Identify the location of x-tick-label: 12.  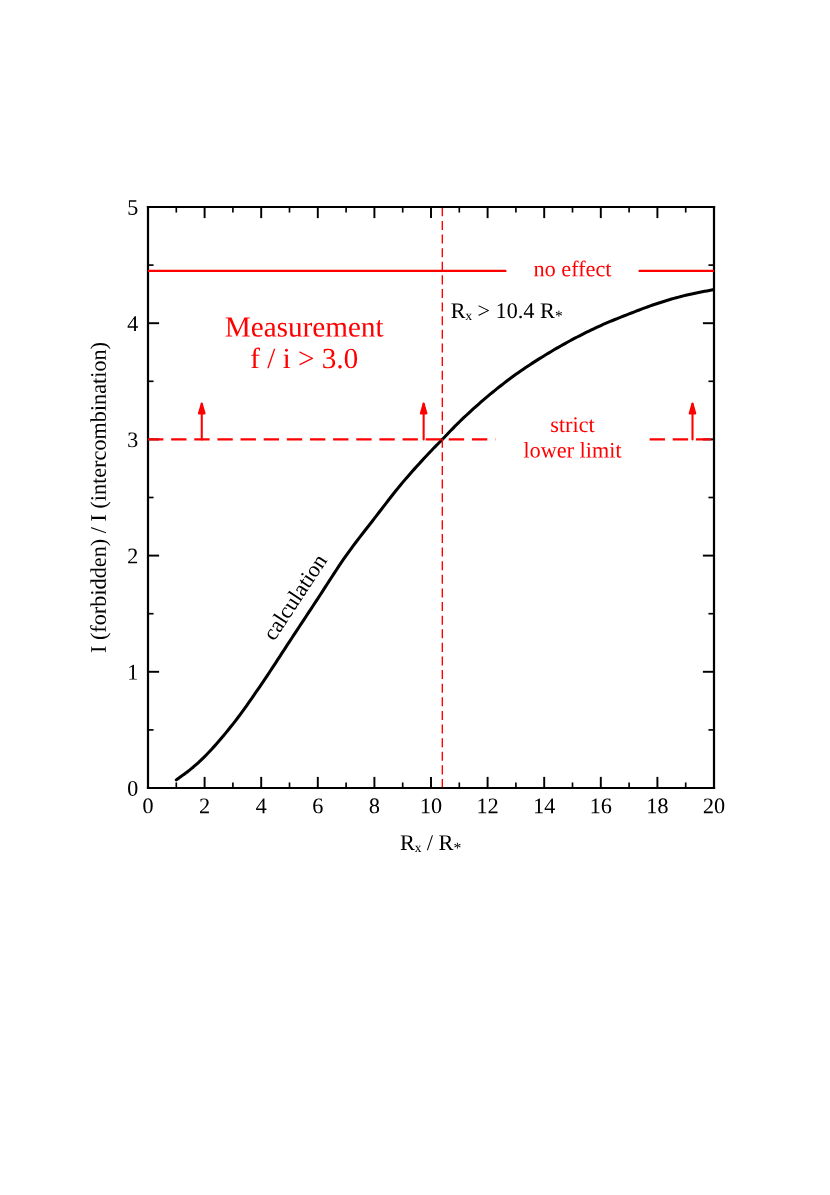
(488, 806).